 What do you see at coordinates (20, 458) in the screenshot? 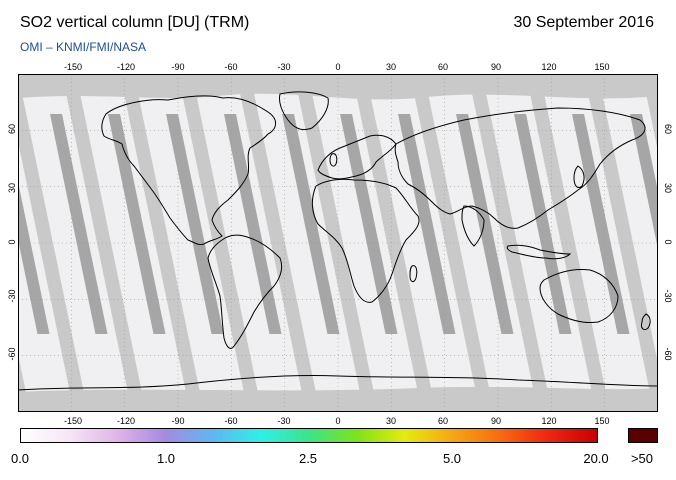
I see `colorbar-label: 0.0` at bounding box center [20, 458].